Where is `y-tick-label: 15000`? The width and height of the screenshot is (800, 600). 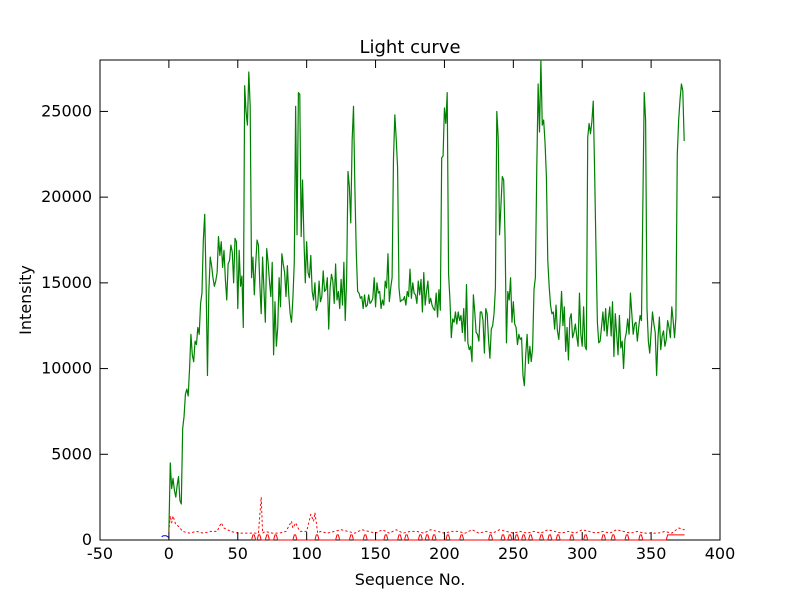 y-tick-label: 15000 is located at coordinates (66, 282).